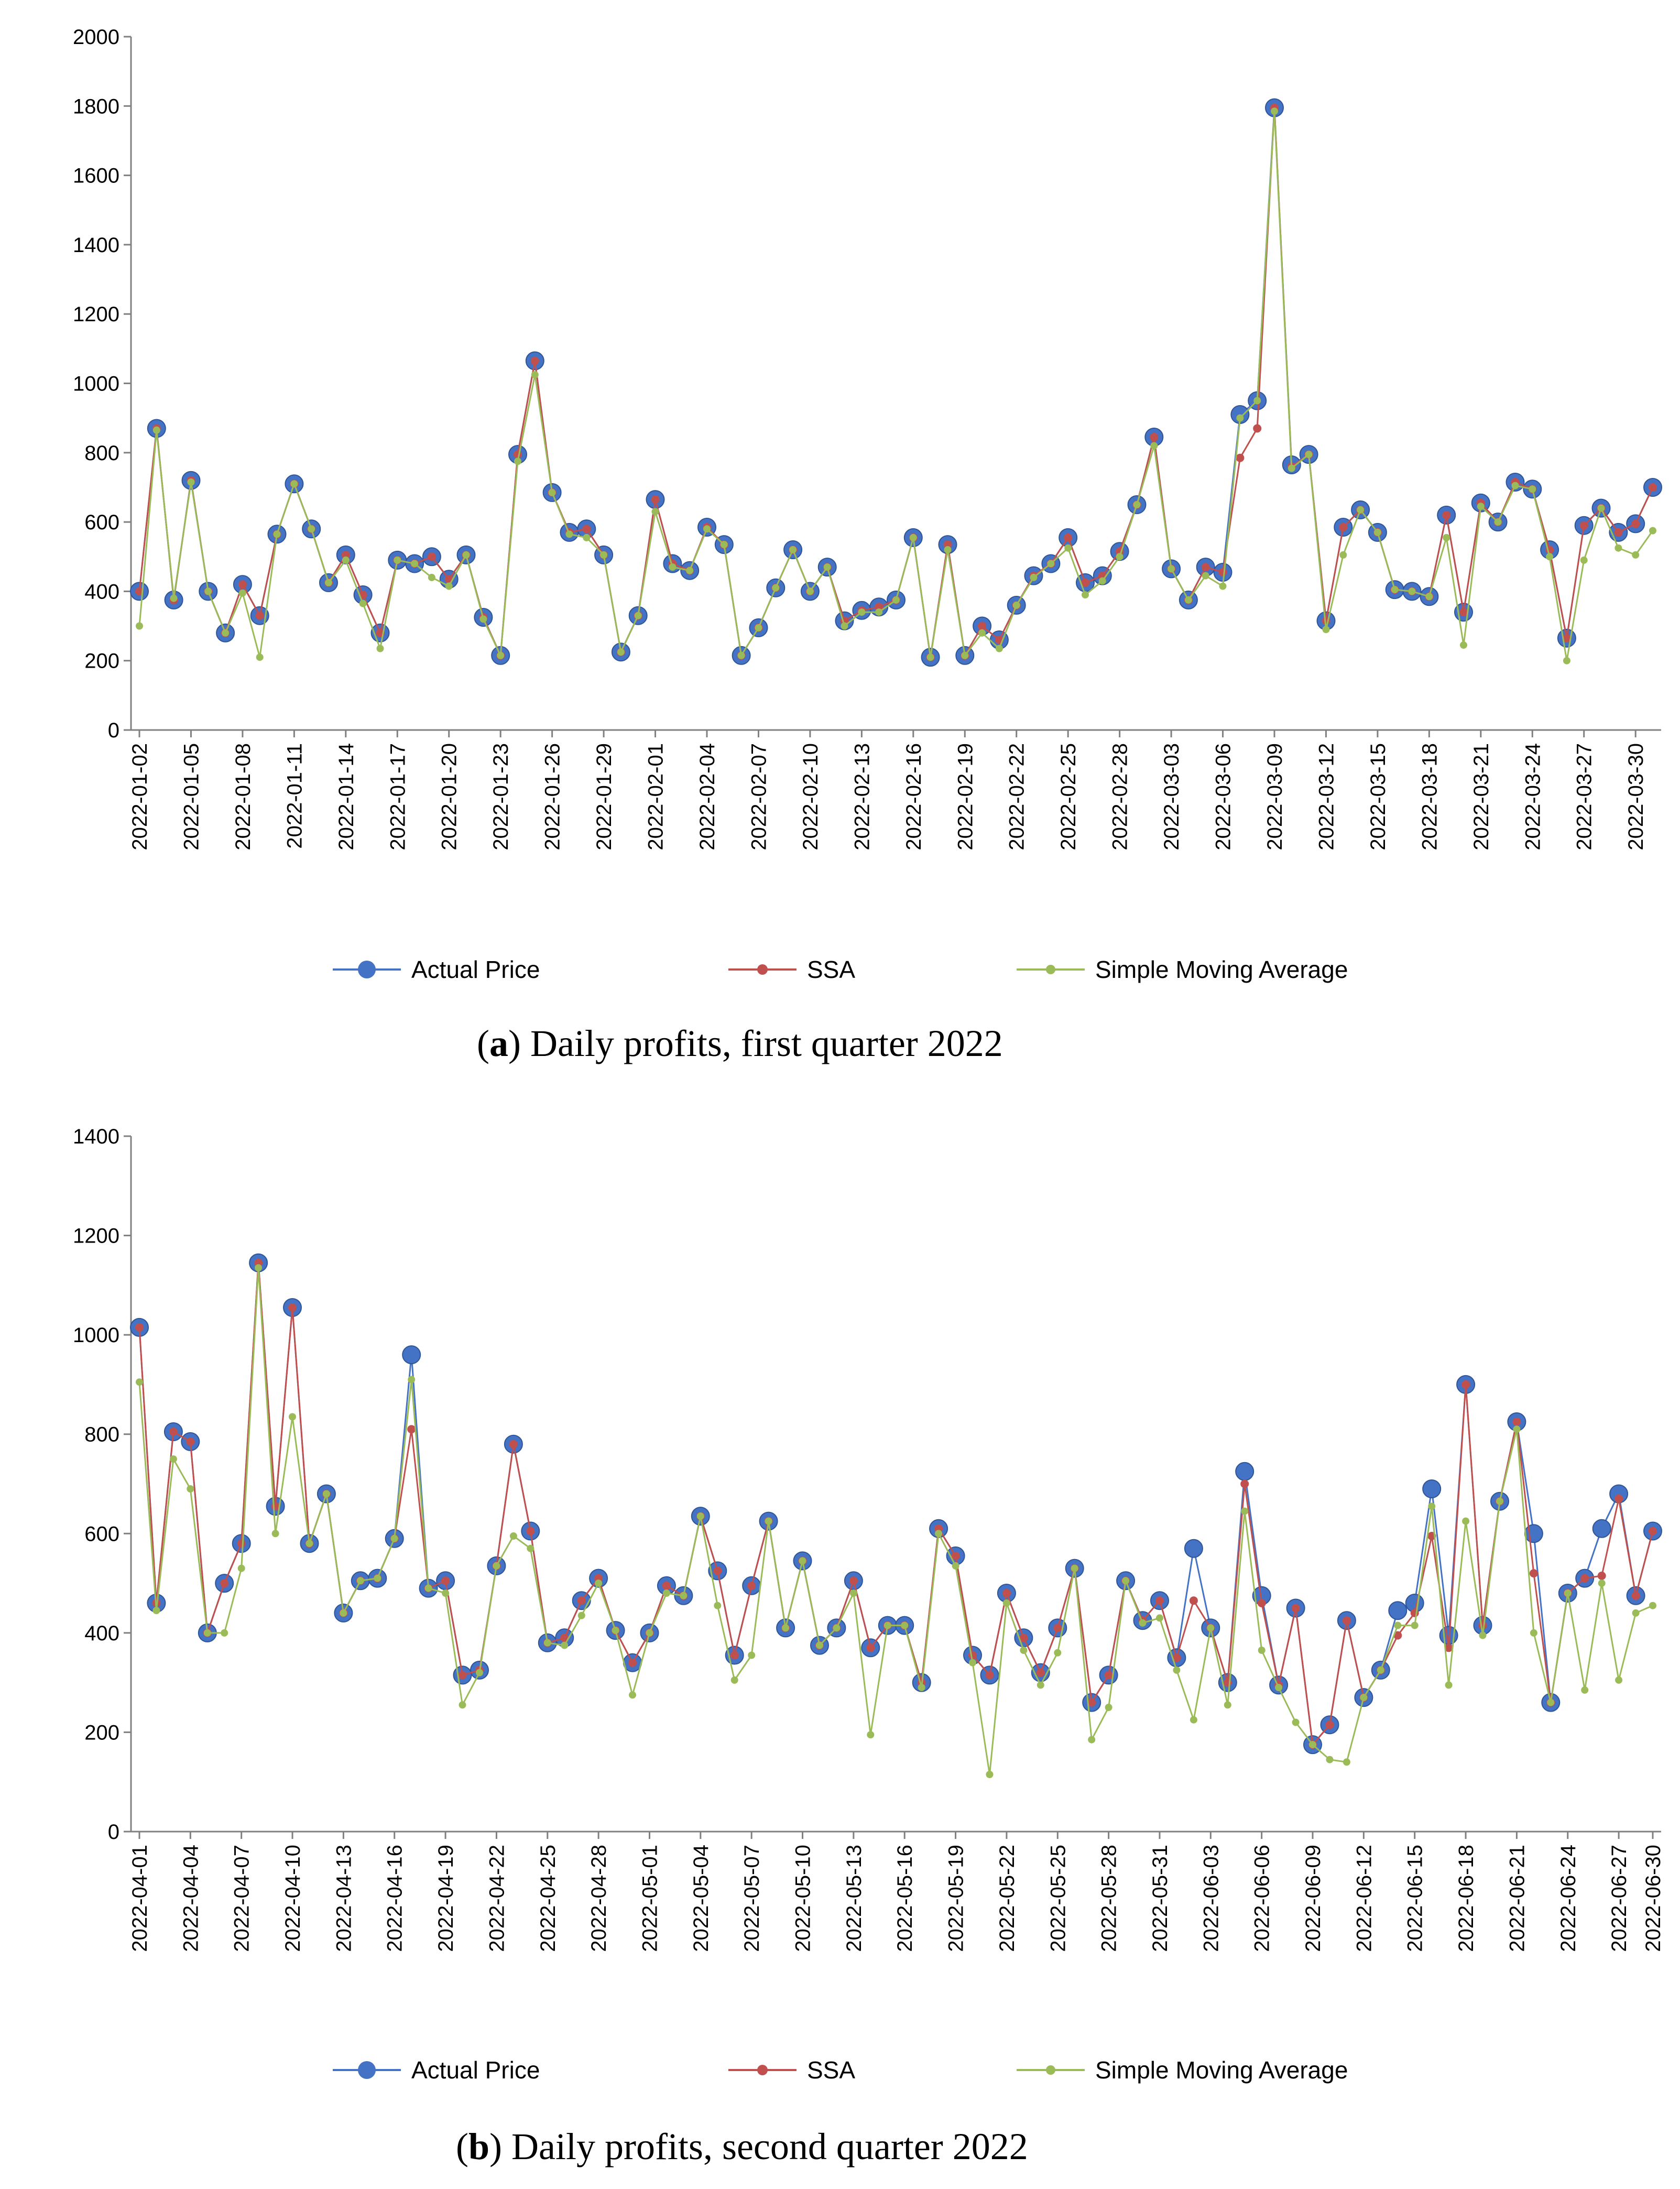  What do you see at coordinates (755, 1043) in the screenshot?
I see `caption-text: ) Daily profits, first quarter 2022` at bounding box center [755, 1043].